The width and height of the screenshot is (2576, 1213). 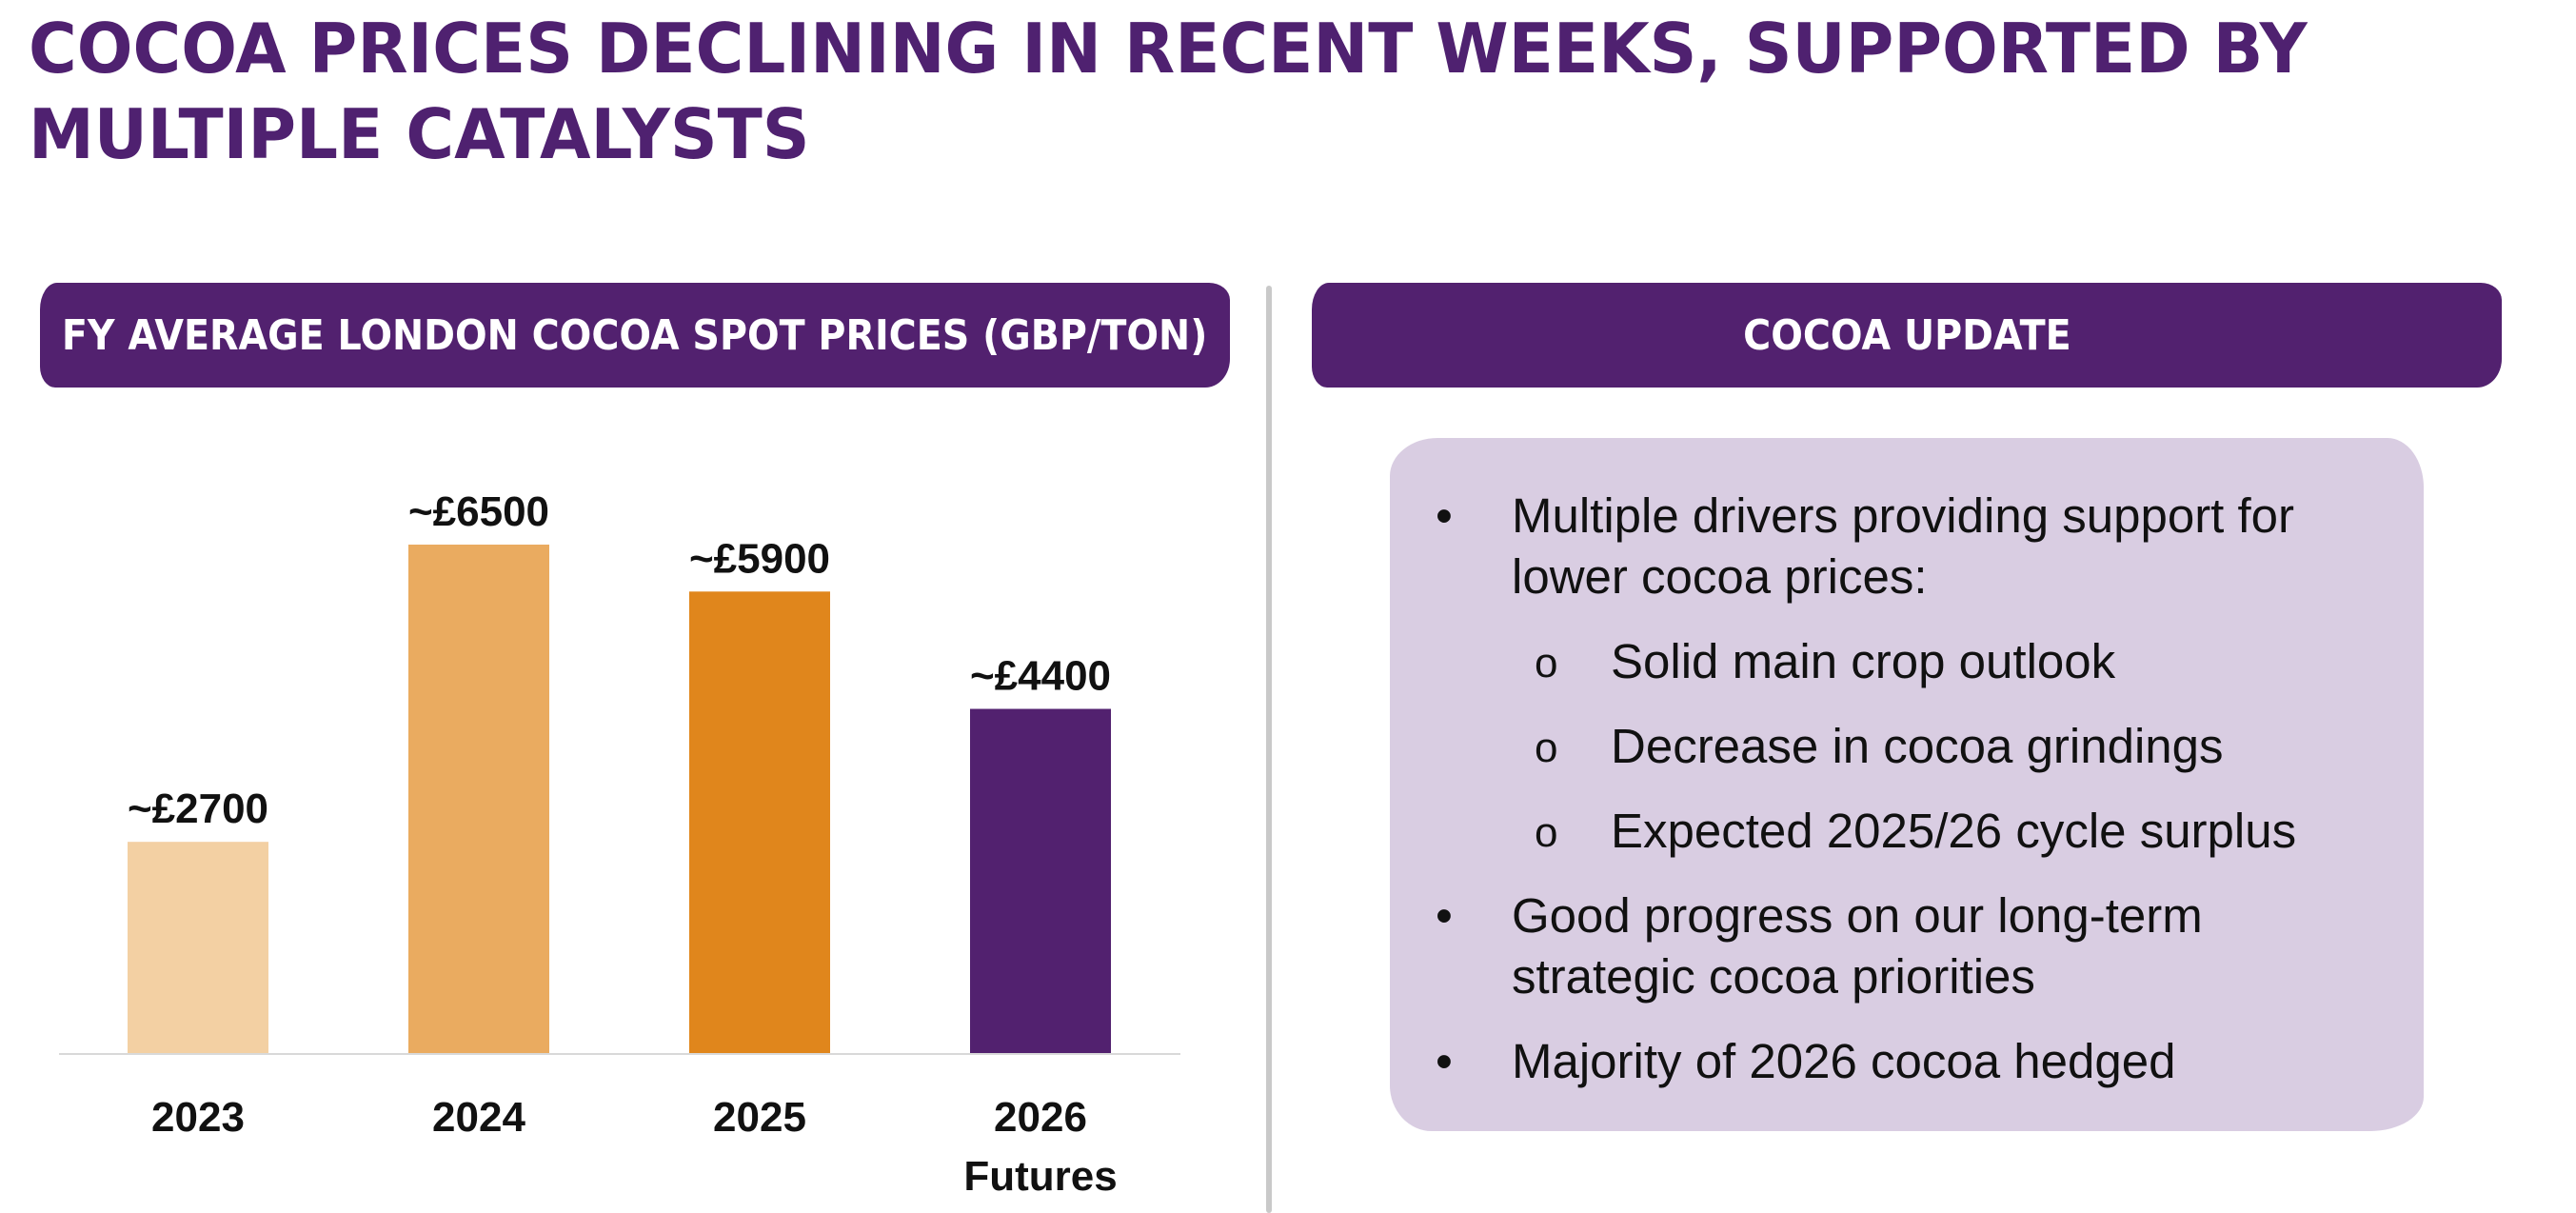 What do you see at coordinates (479, 511) in the screenshot?
I see `data-label: ~£6500` at bounding box center [479, 511].